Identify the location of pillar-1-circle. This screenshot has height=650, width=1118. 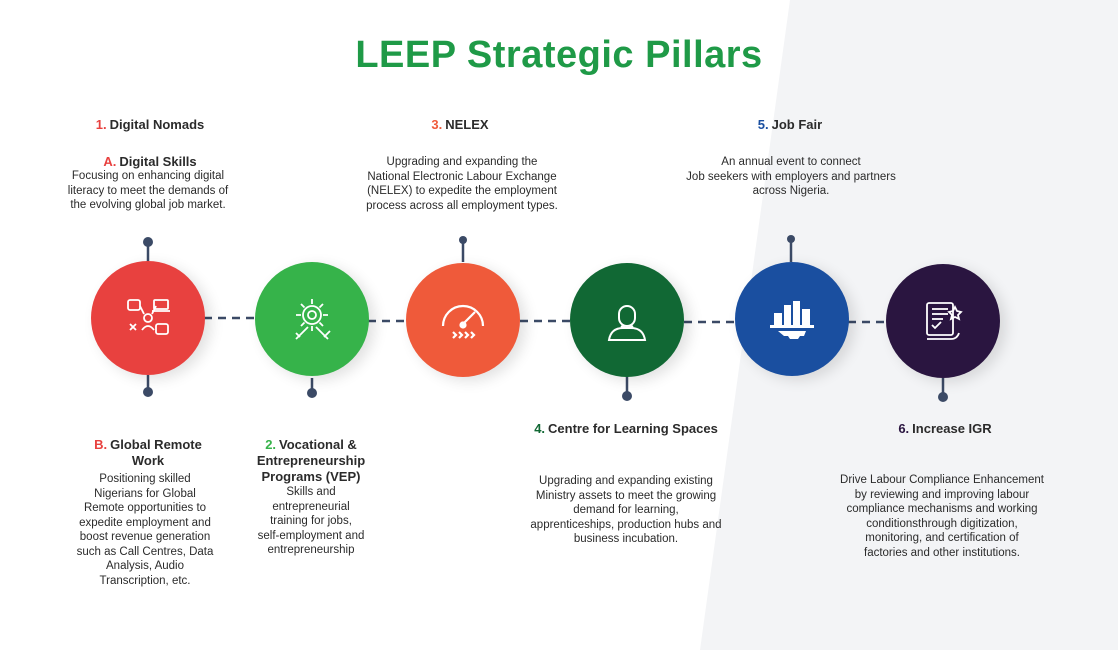
(148, 318).